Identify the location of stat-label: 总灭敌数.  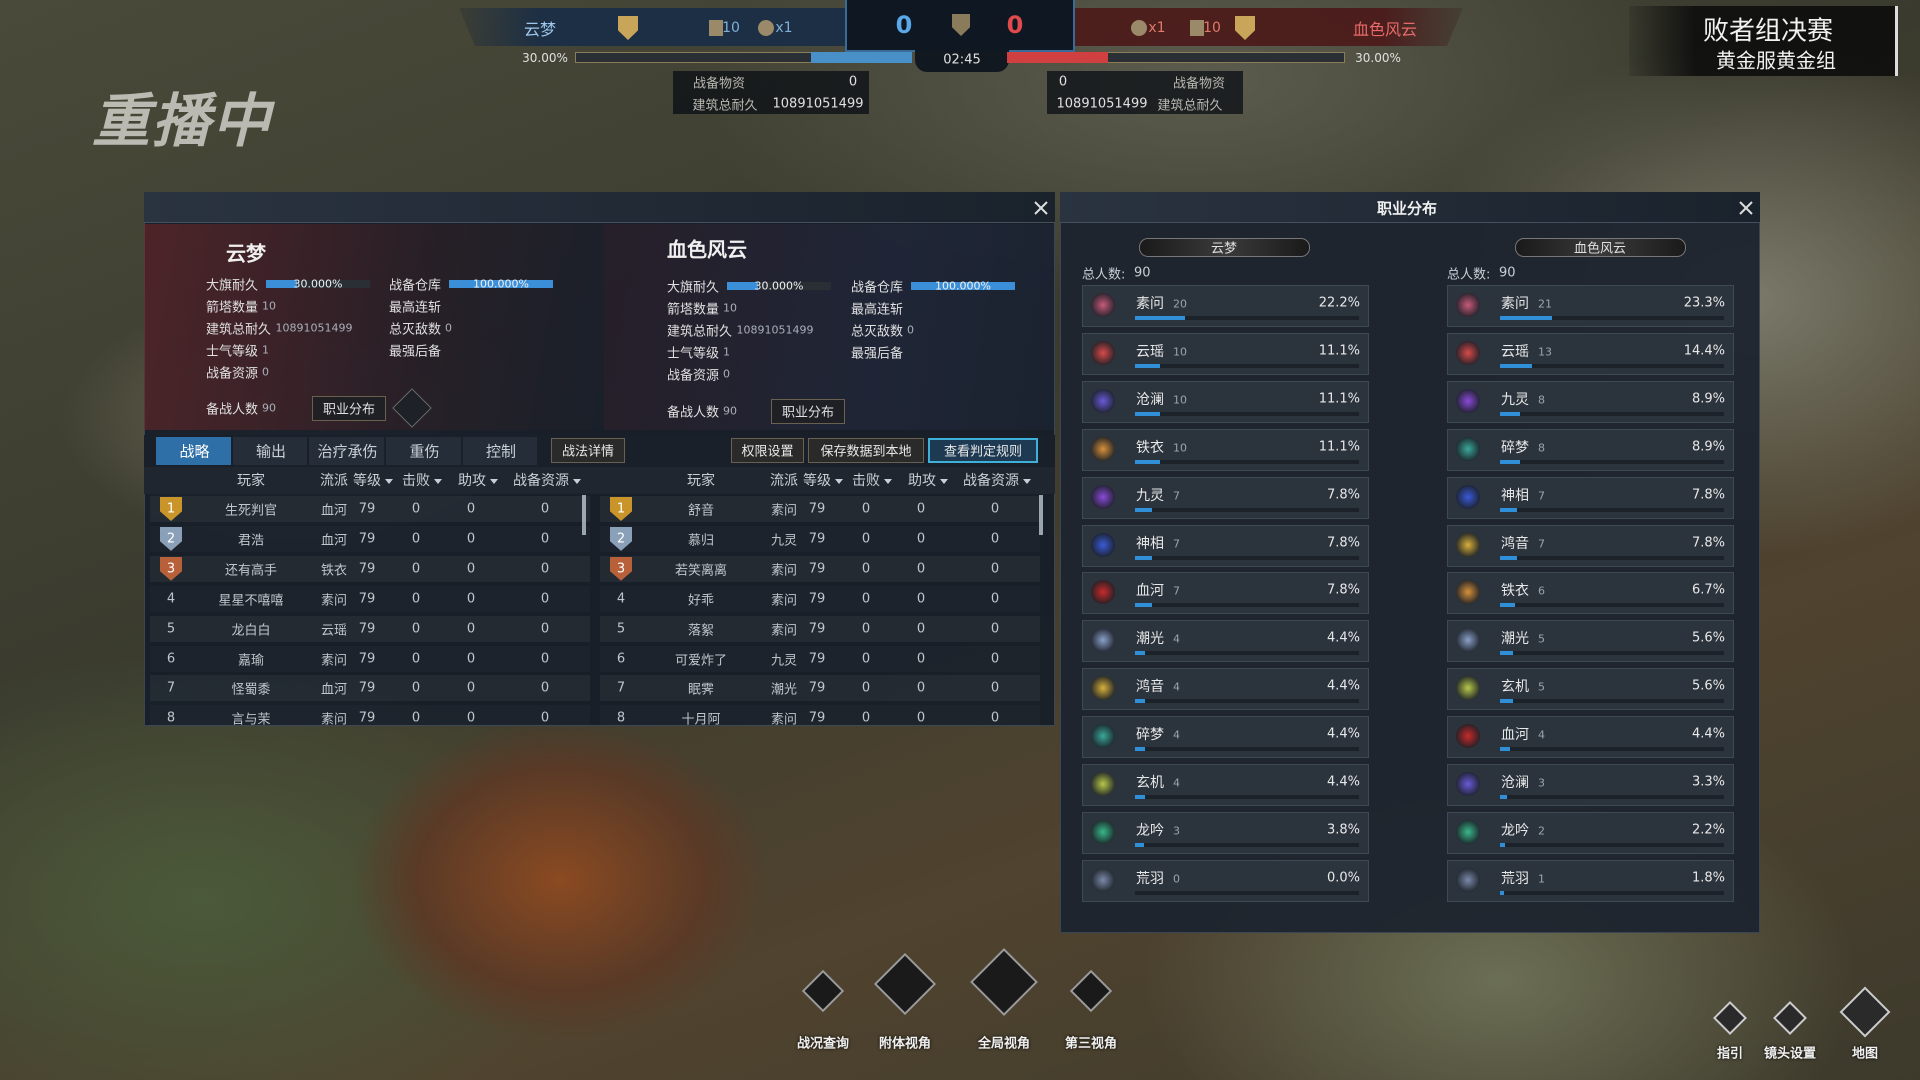
(415, 330).